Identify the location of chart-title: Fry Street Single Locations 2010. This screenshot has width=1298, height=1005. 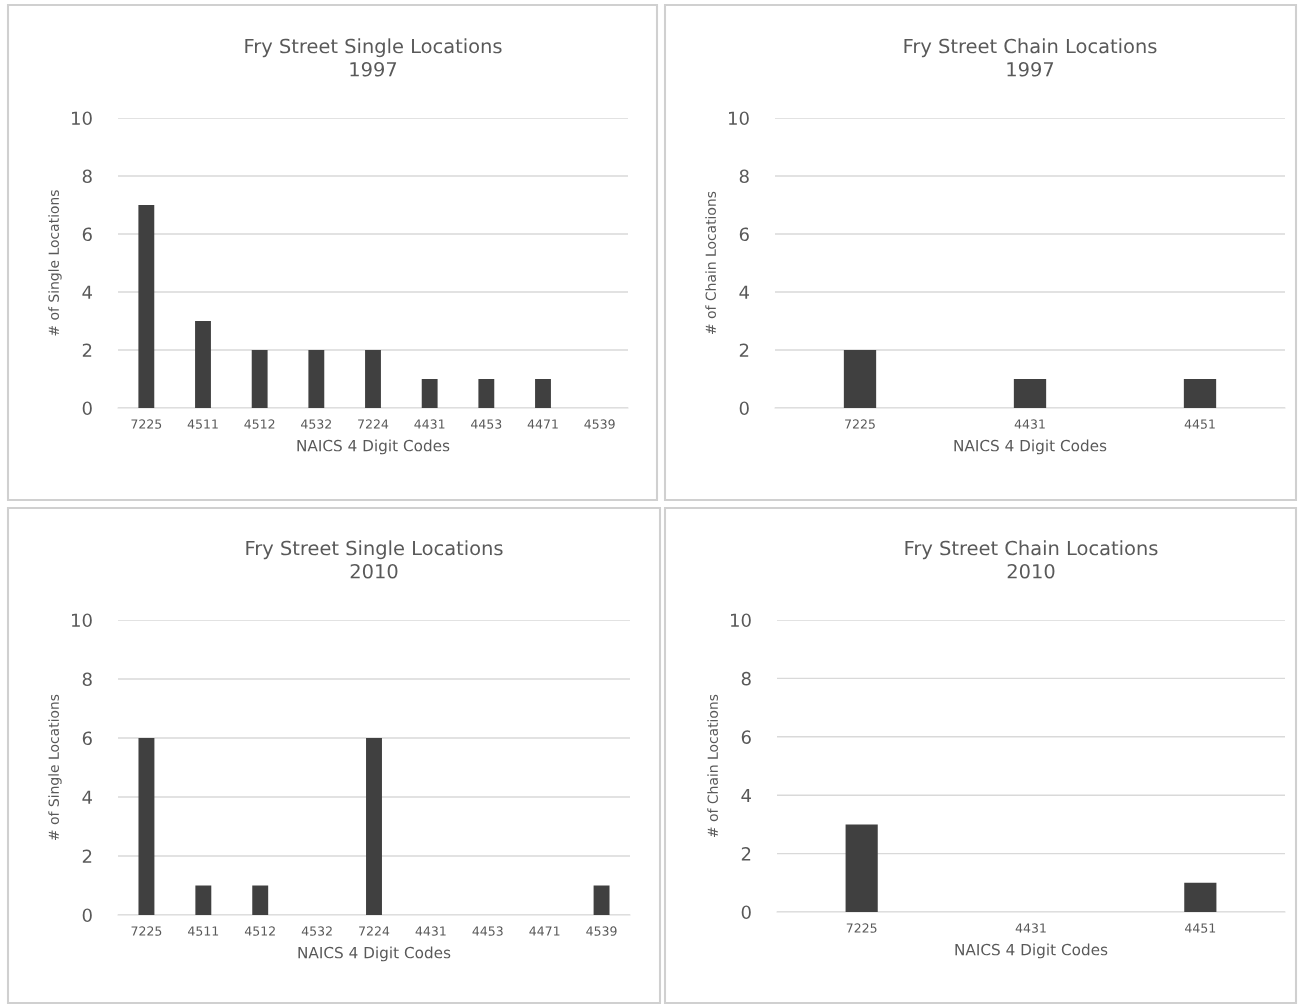
(374, 559).